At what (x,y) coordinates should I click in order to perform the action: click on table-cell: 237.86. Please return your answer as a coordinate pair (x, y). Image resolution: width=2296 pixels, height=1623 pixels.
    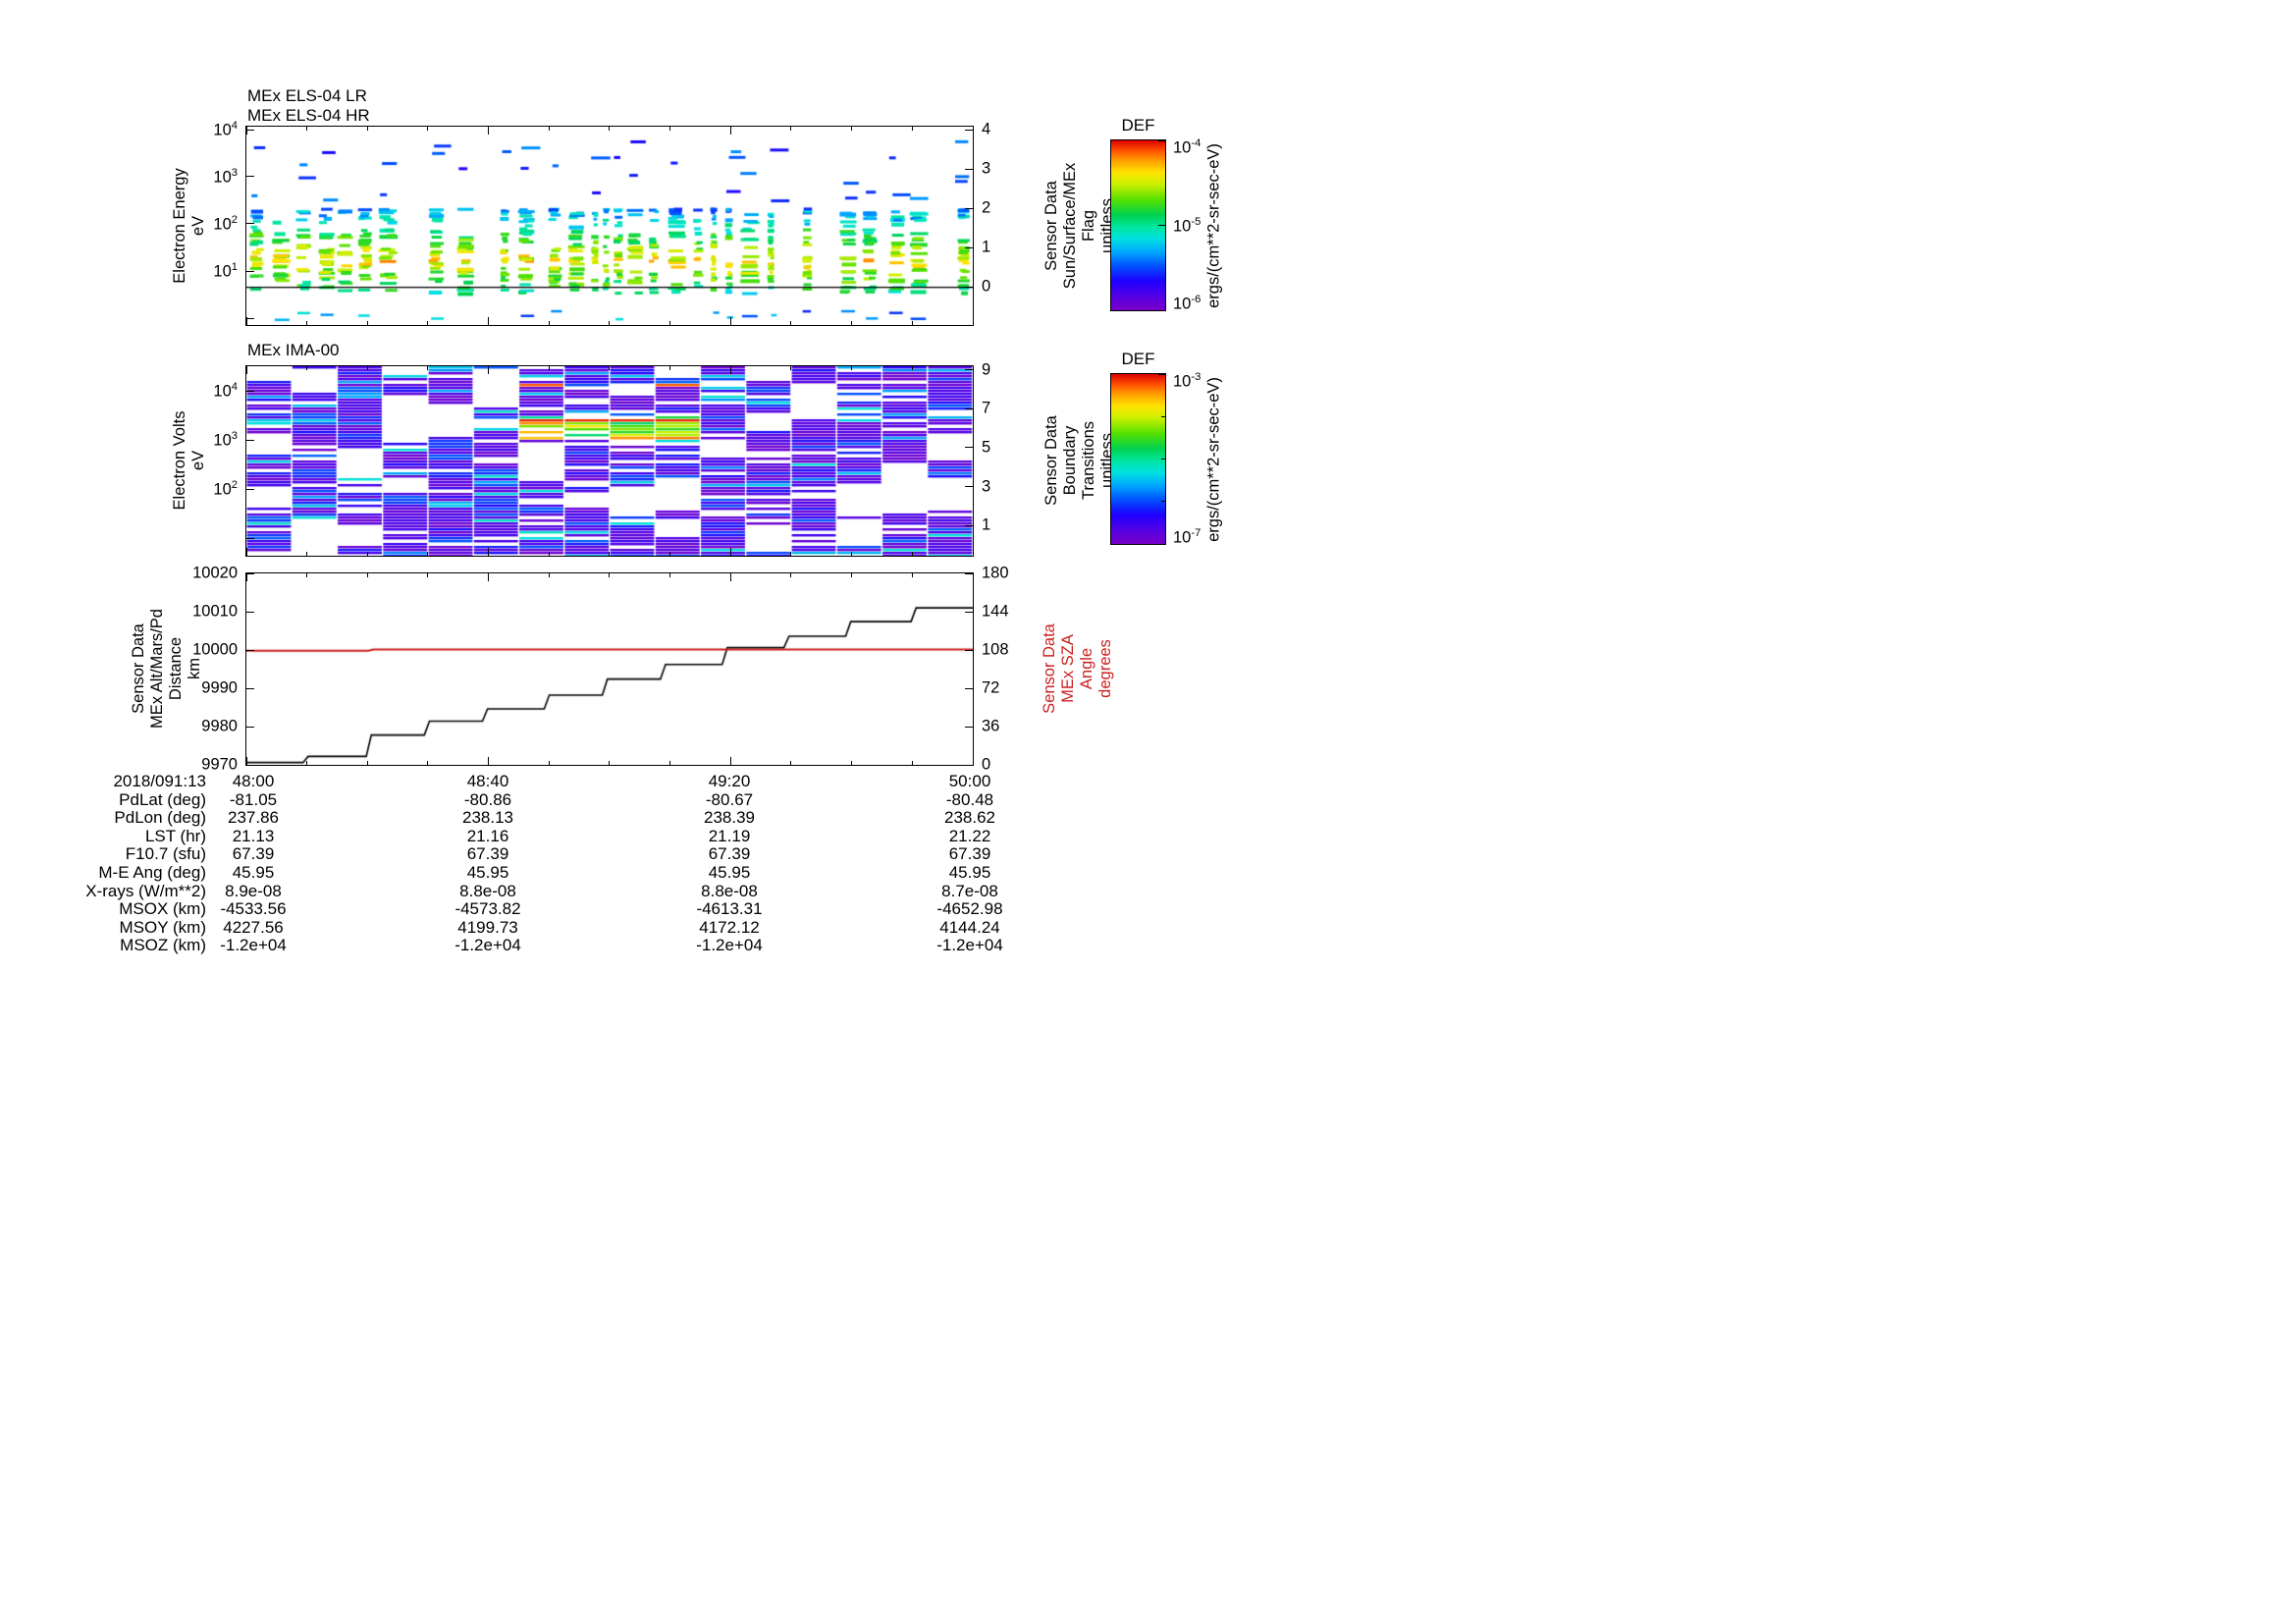
    Looking at the image, I should click on (253, 818).